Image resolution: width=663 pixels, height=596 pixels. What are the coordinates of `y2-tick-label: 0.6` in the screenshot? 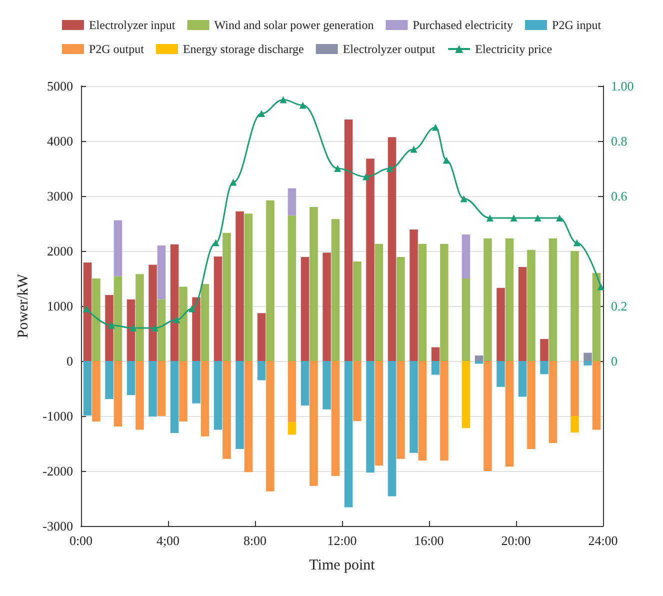 It's located at (619, 196).